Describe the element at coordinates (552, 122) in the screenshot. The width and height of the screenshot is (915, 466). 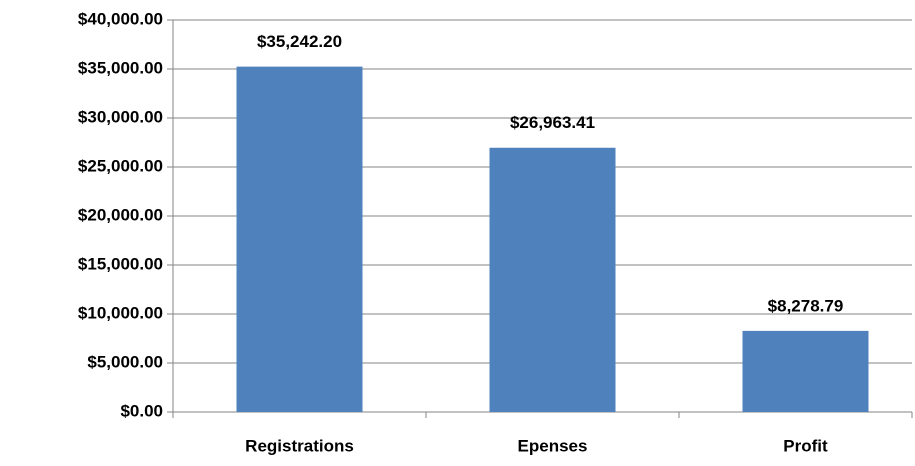
I see `data-label: $26,963.41` at that location.